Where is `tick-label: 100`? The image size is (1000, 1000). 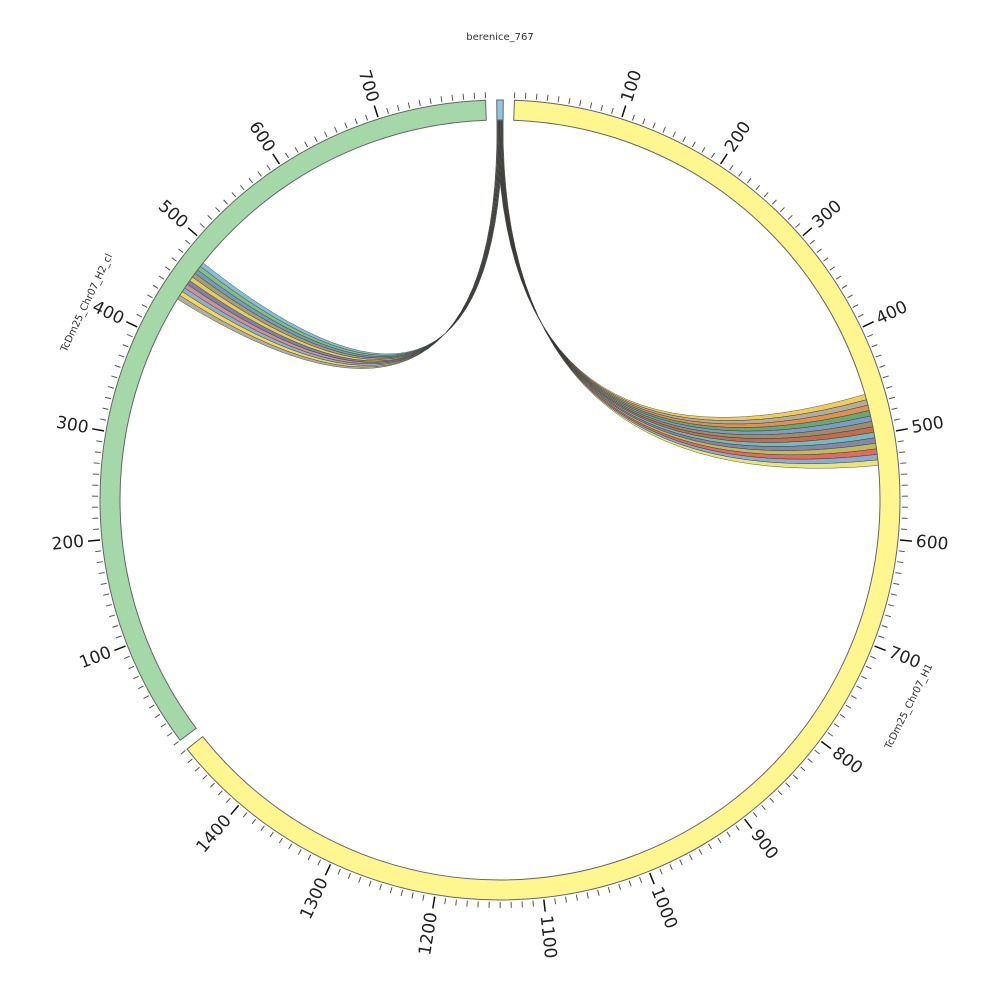 tick-label: 100 is located at coordinates (96, 658).